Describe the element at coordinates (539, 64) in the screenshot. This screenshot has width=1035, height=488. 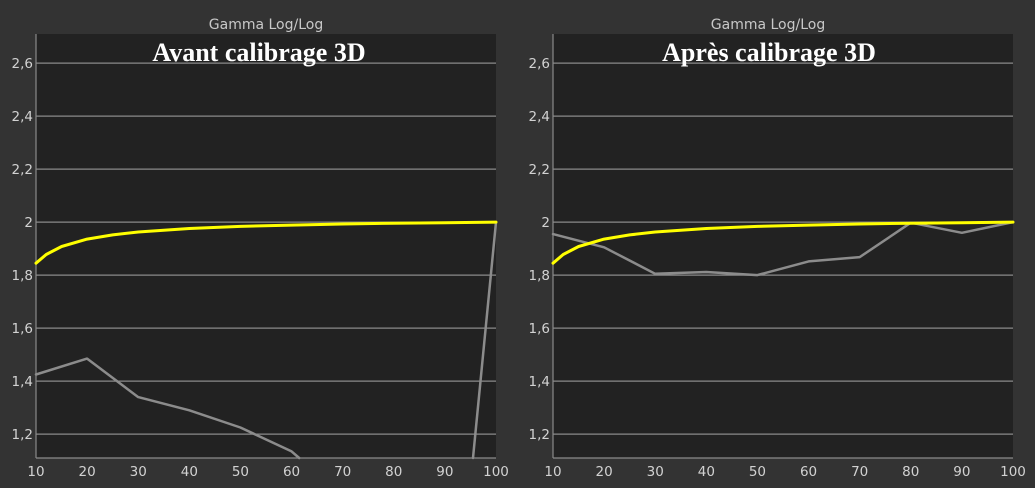
I see `chart-after-y-tick-label-7: 2,6` at that location.